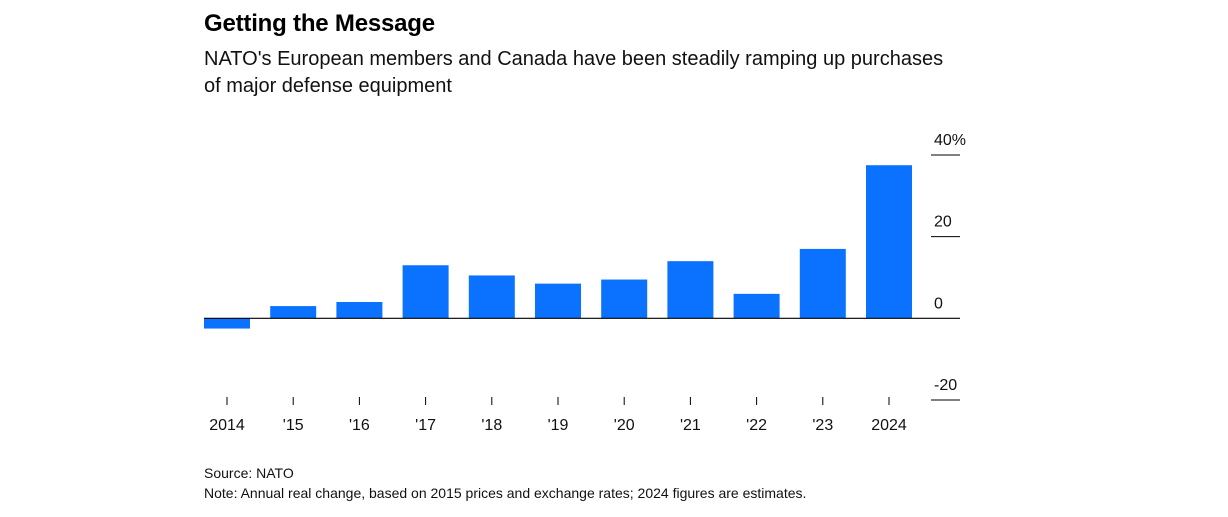  Describe the element at coordinates (558, 401) in the screenshot. I see `x-axis-ticks` at that location.